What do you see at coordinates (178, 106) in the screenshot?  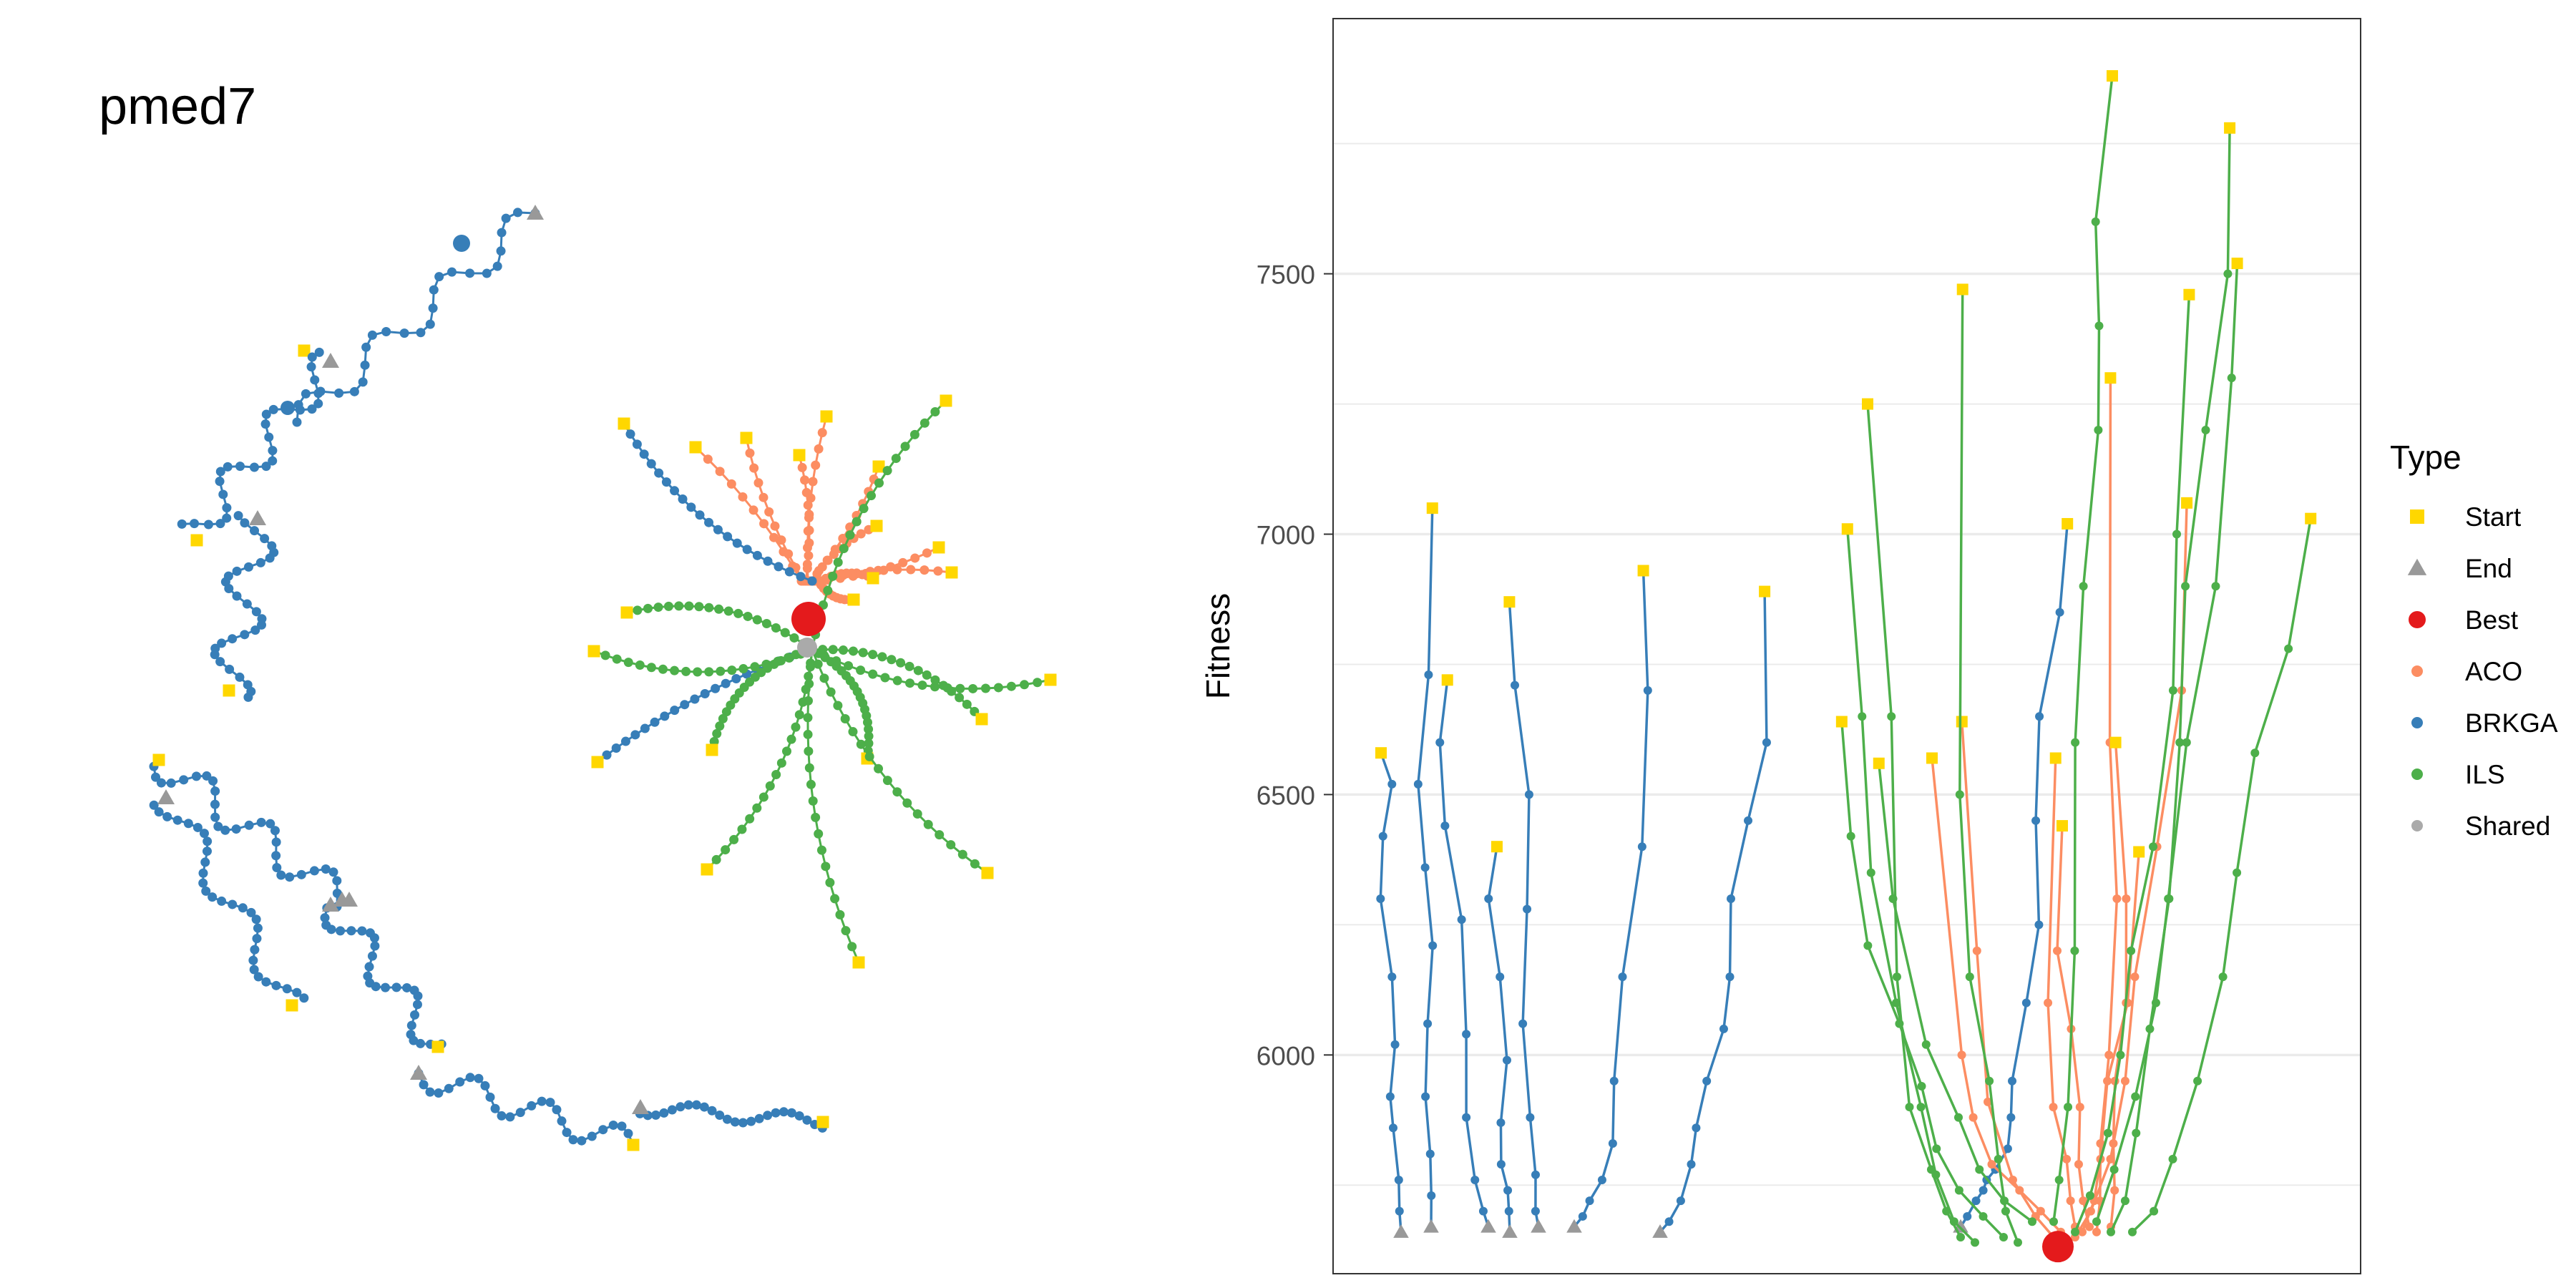 I see `panel-title: pmed7` at bounding box center [178, 106].